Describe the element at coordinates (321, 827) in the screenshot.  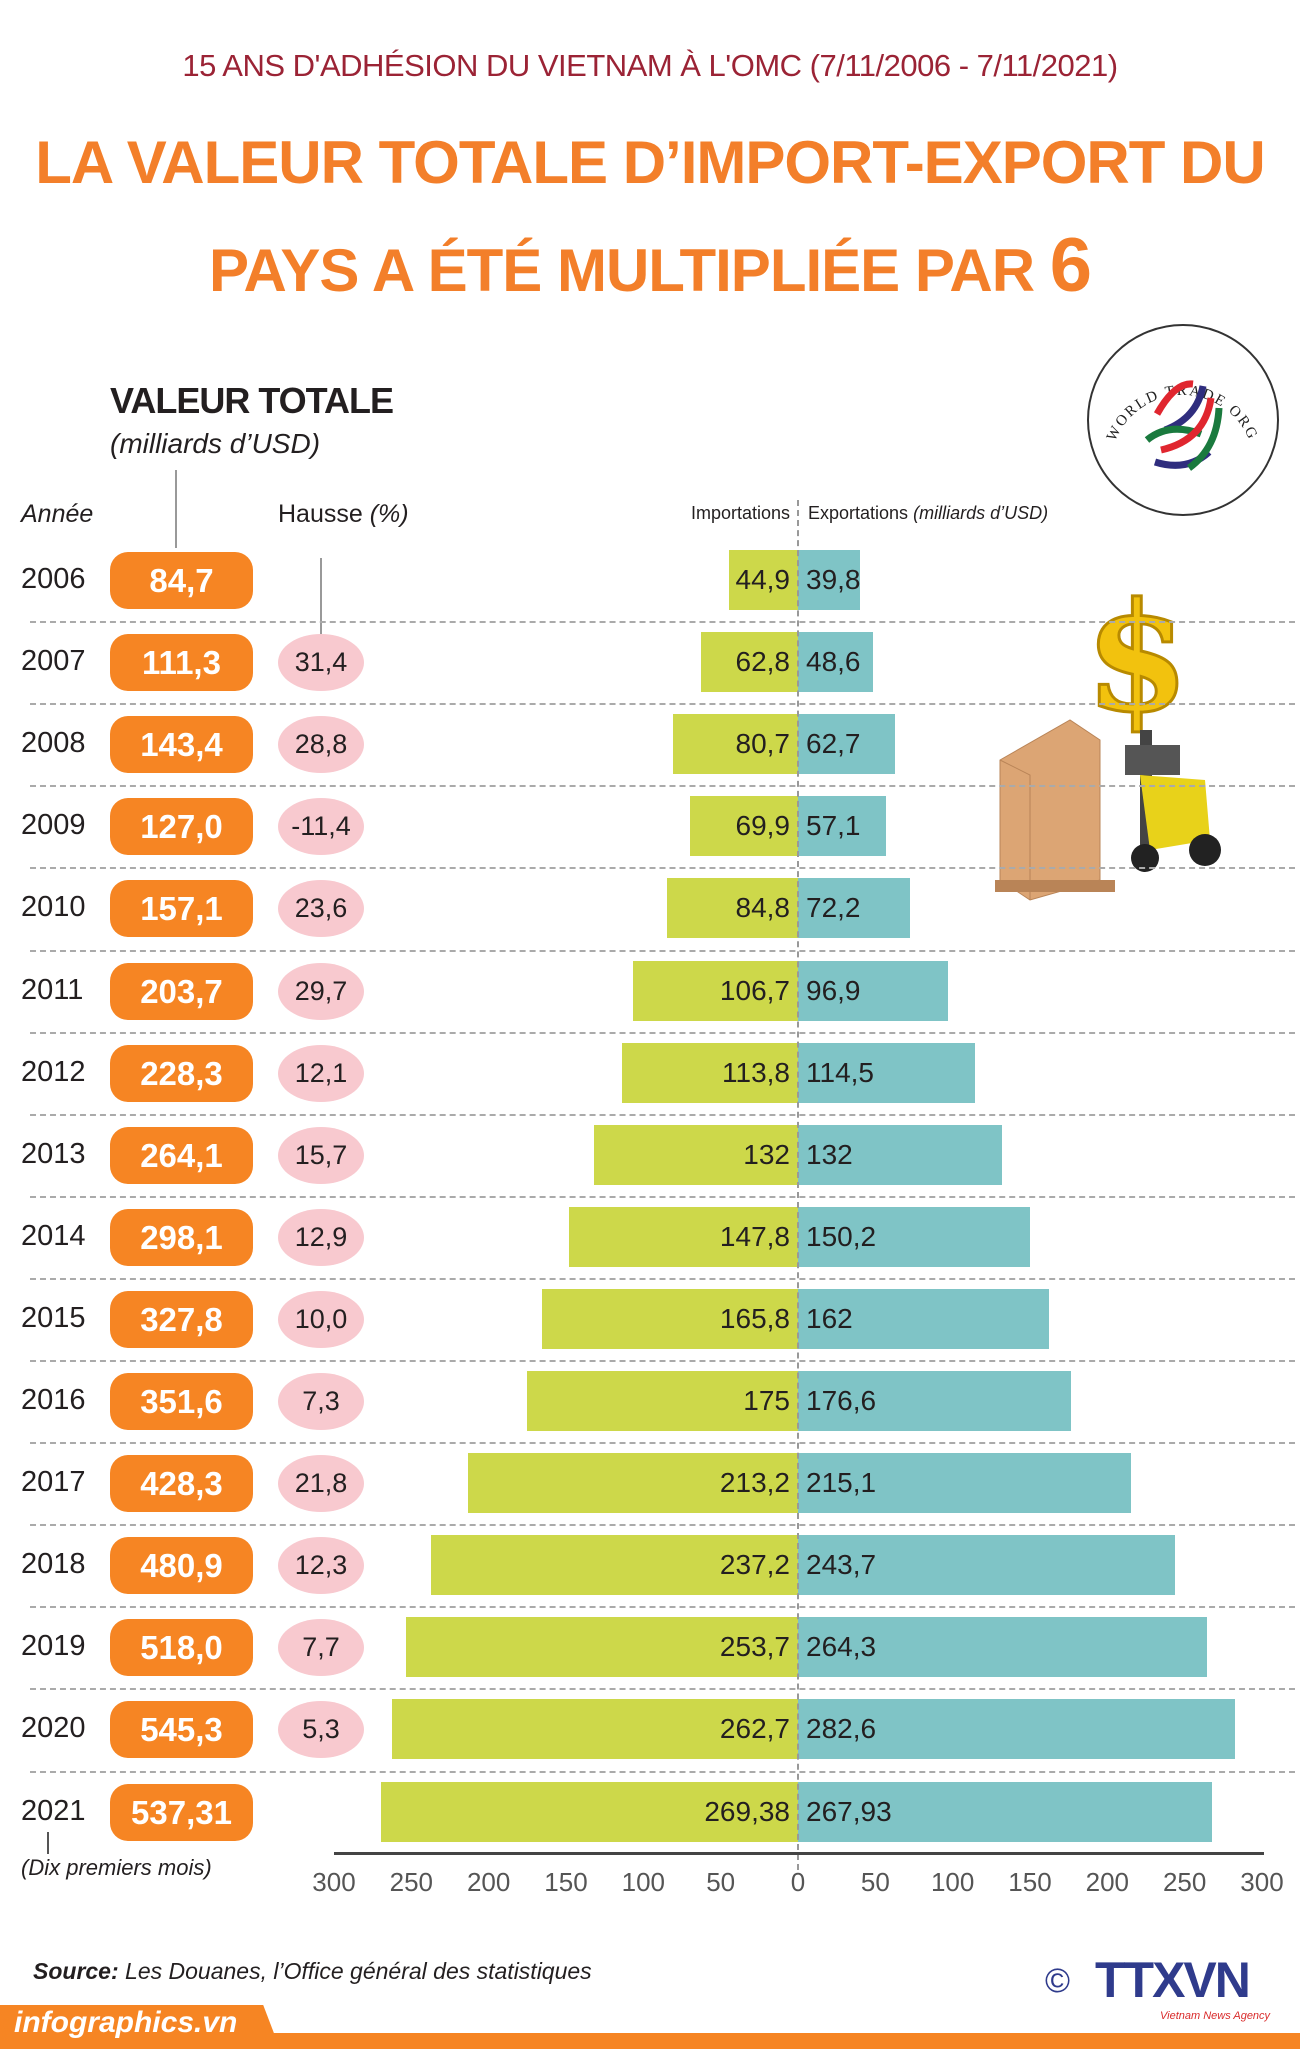
I see `hausse-badge: -11,4` at that location.